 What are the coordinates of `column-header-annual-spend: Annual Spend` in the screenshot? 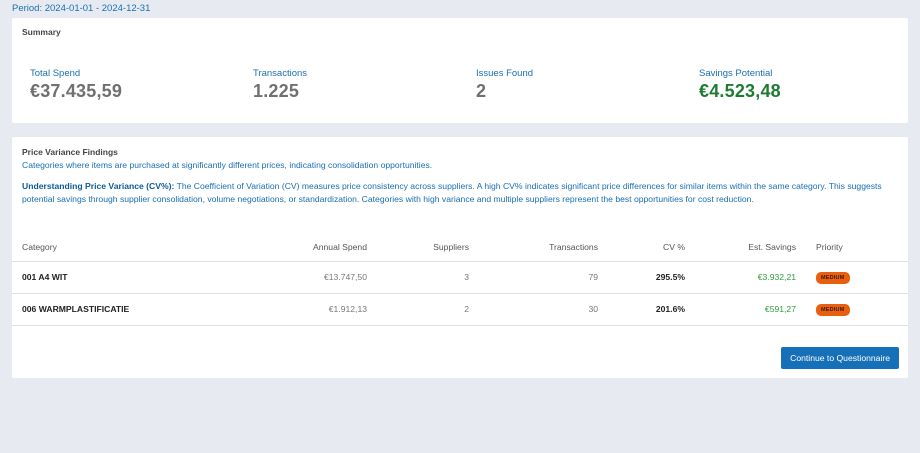 It's located at (289, 247).